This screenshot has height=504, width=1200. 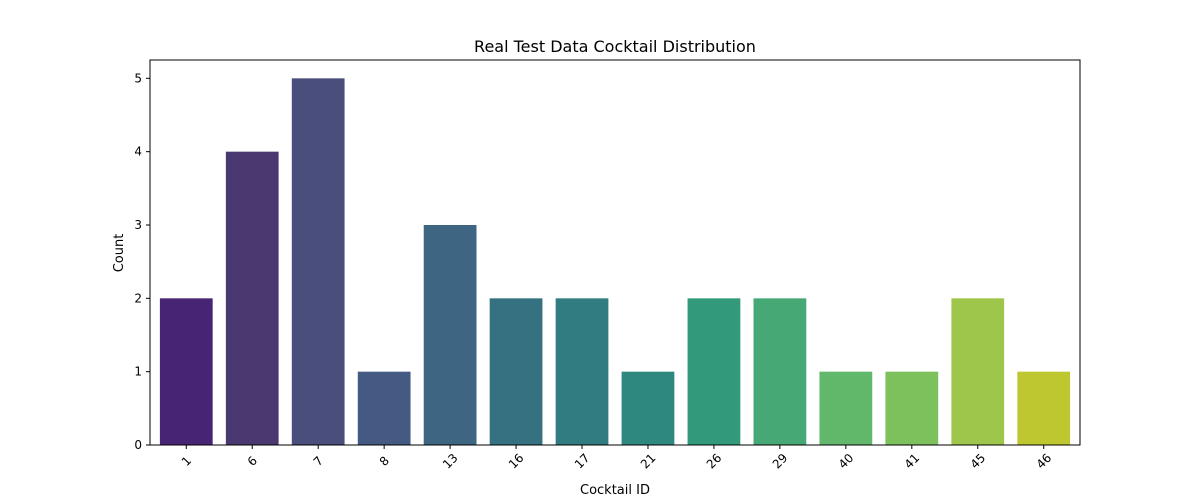 I want to click on y-tick-label: 4, so click(x=138, y=152).